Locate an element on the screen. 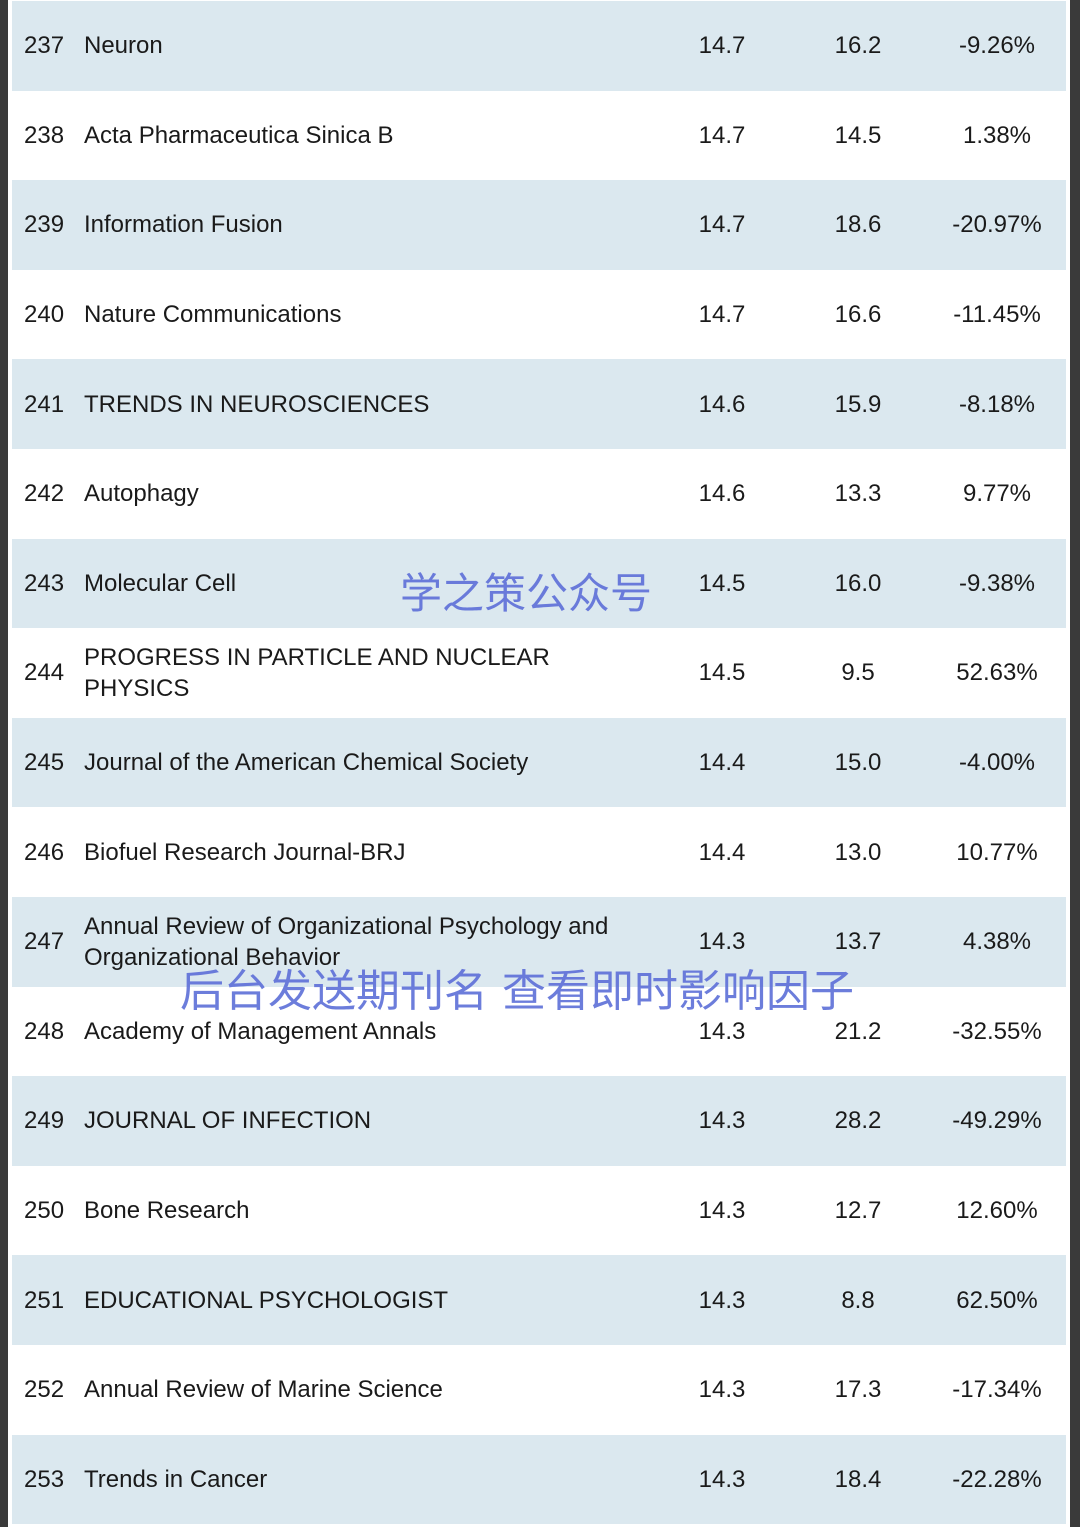 The height and width of the screenshot is (1527, 1080). previous-impact-factor: 16.6 is located at coordinates (858, 315).